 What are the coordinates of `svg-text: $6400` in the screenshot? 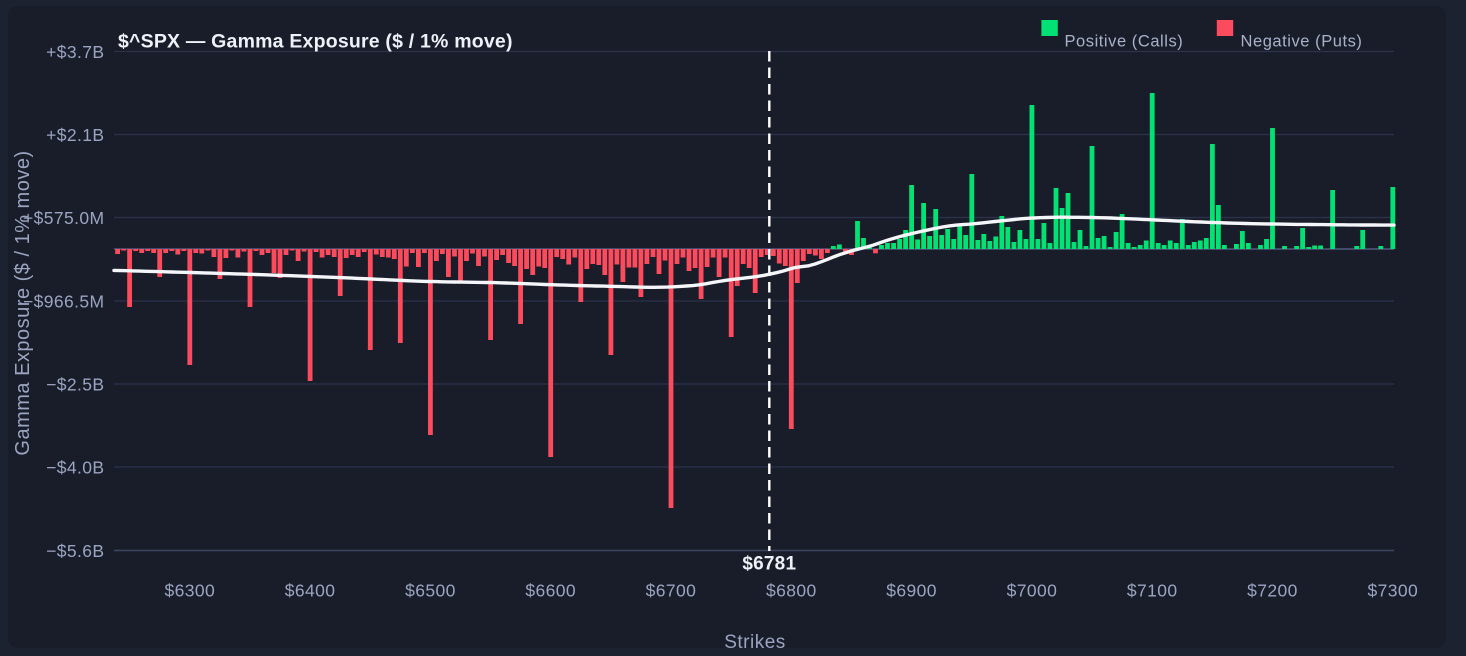 It's located at (310, 591).